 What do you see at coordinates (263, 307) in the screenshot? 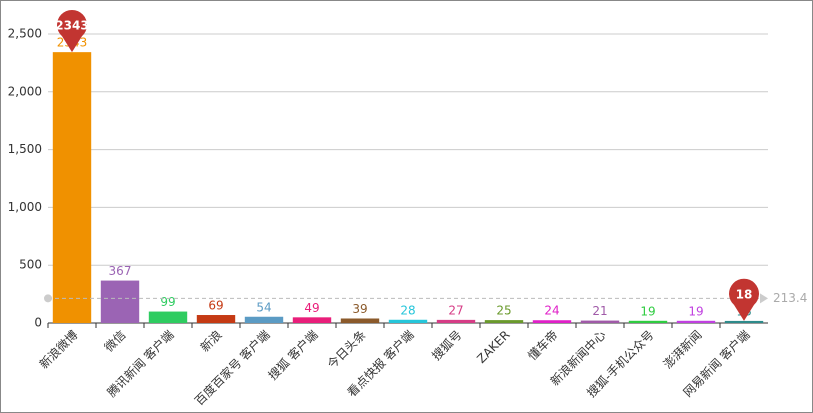
I see `value-label: 54` at bounding box center [263, 307].